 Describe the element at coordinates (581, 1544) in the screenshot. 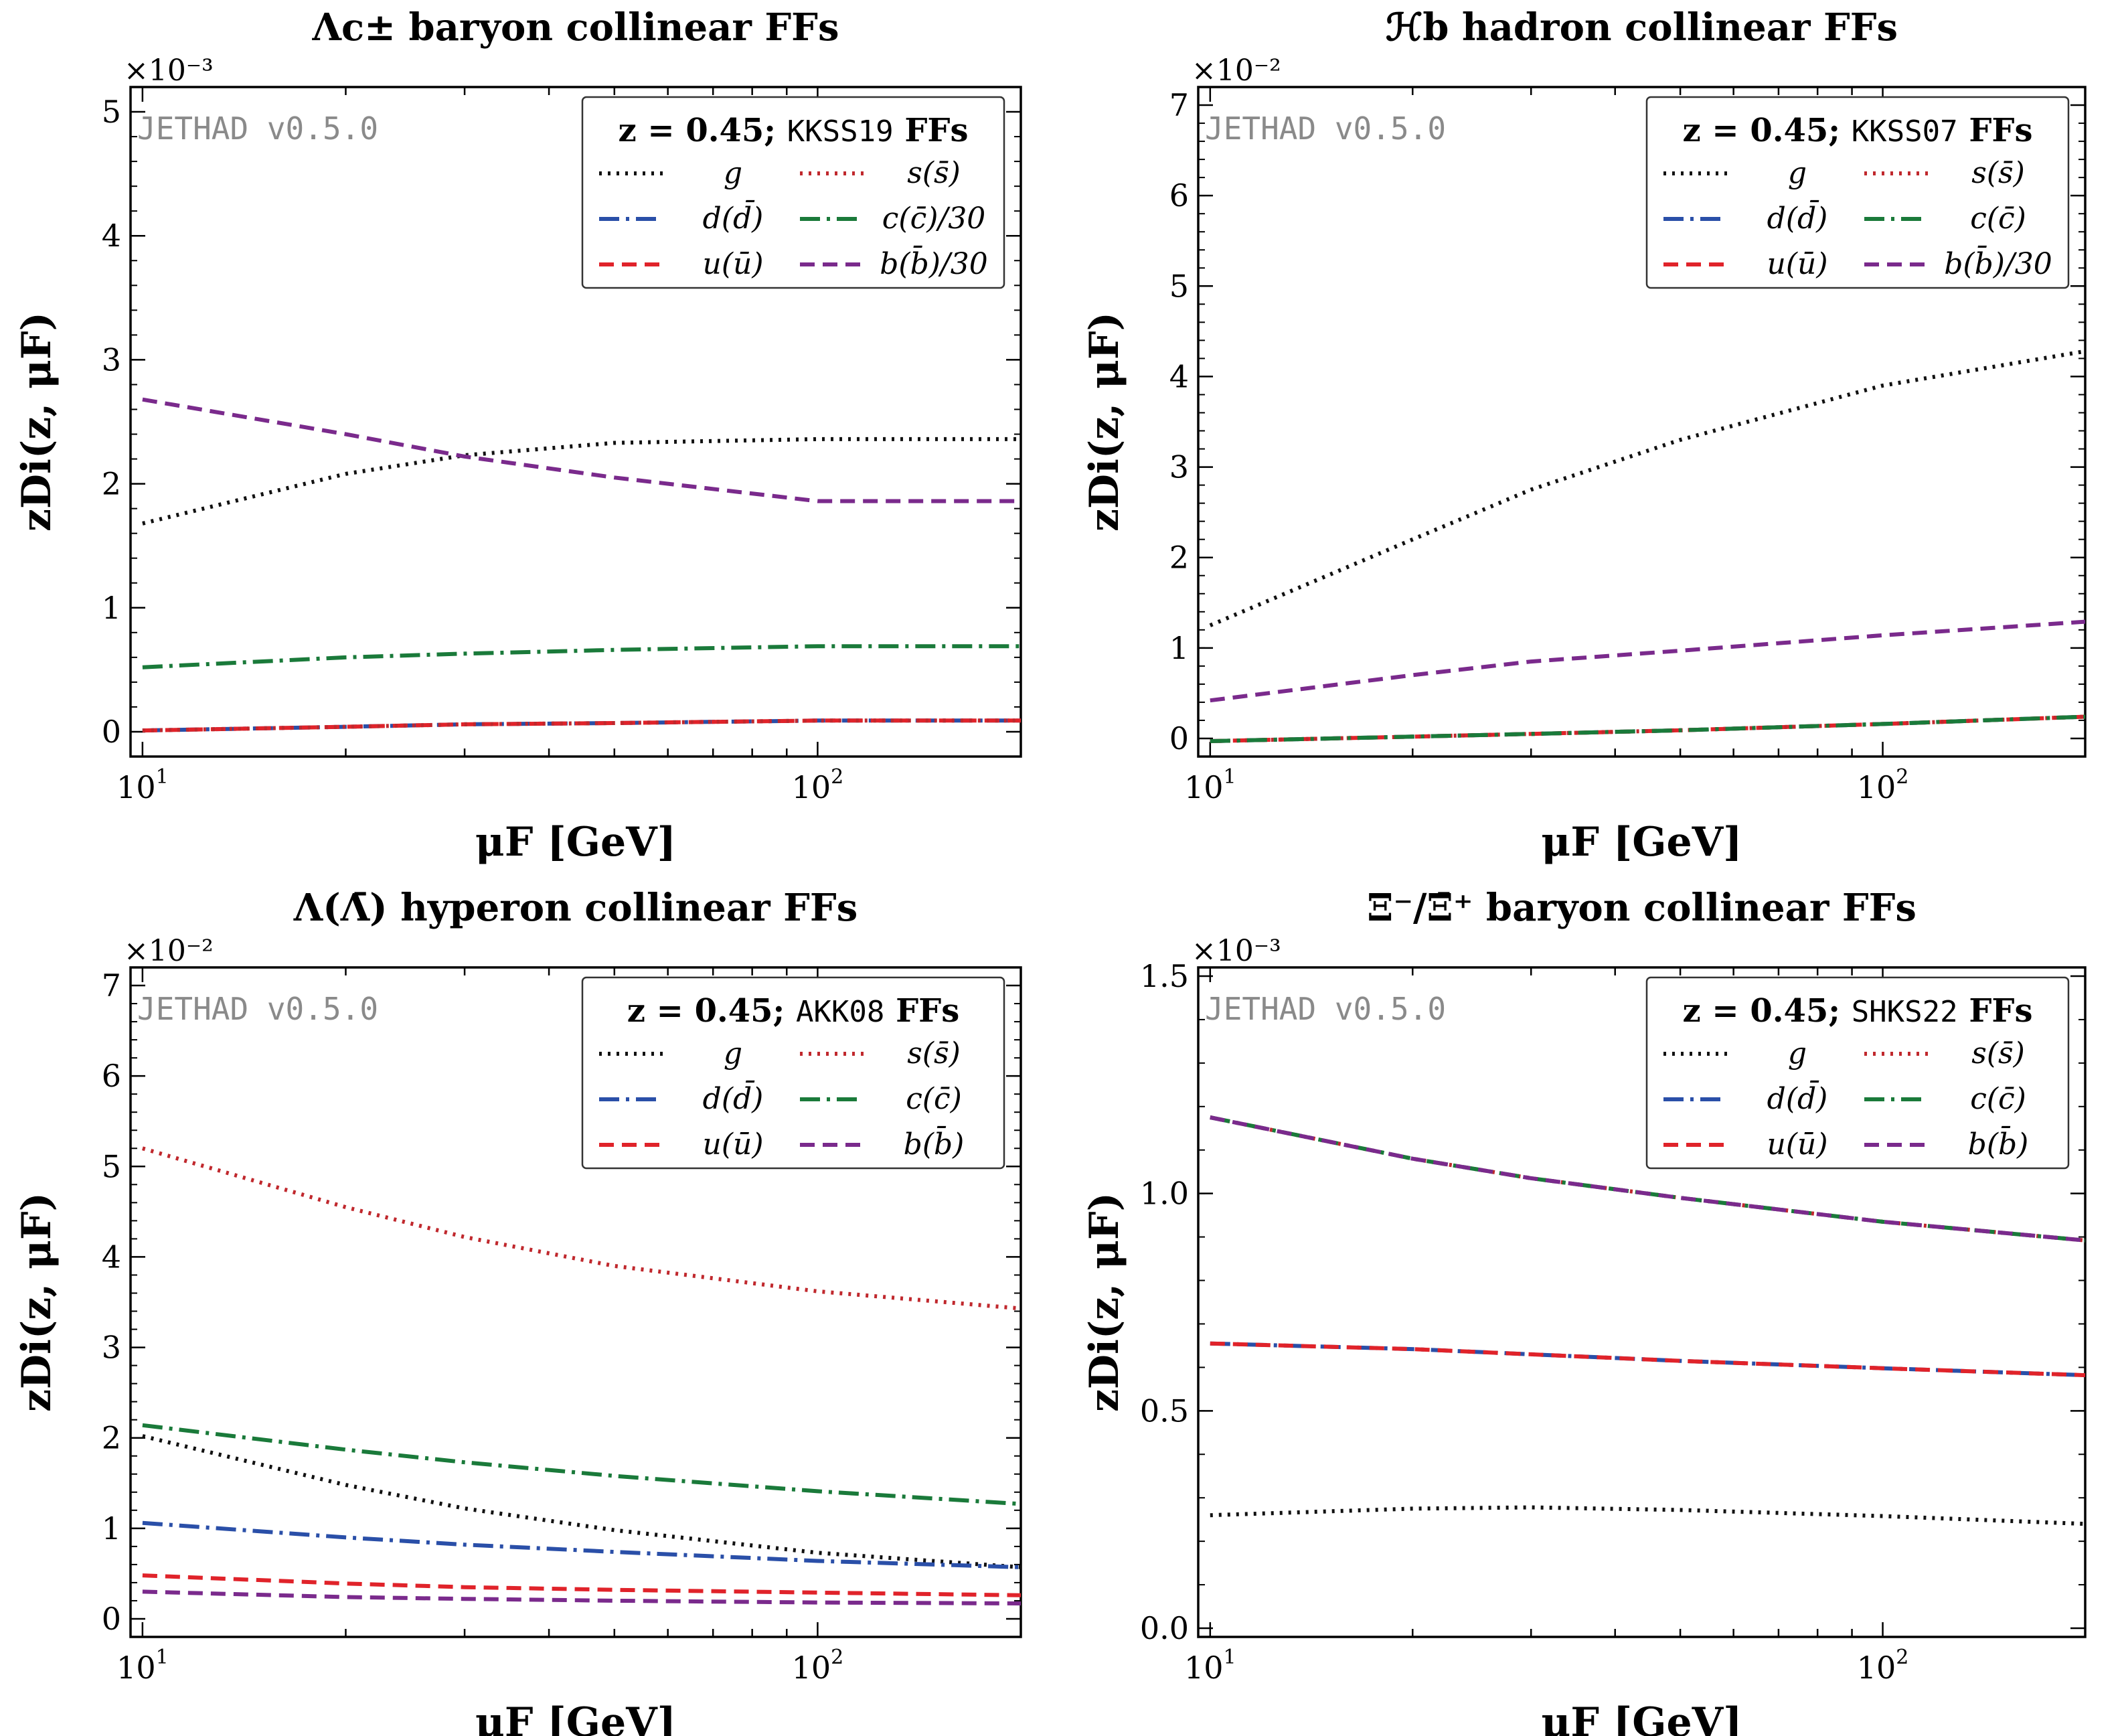

I see `series-line-d(d̄)` at that location.